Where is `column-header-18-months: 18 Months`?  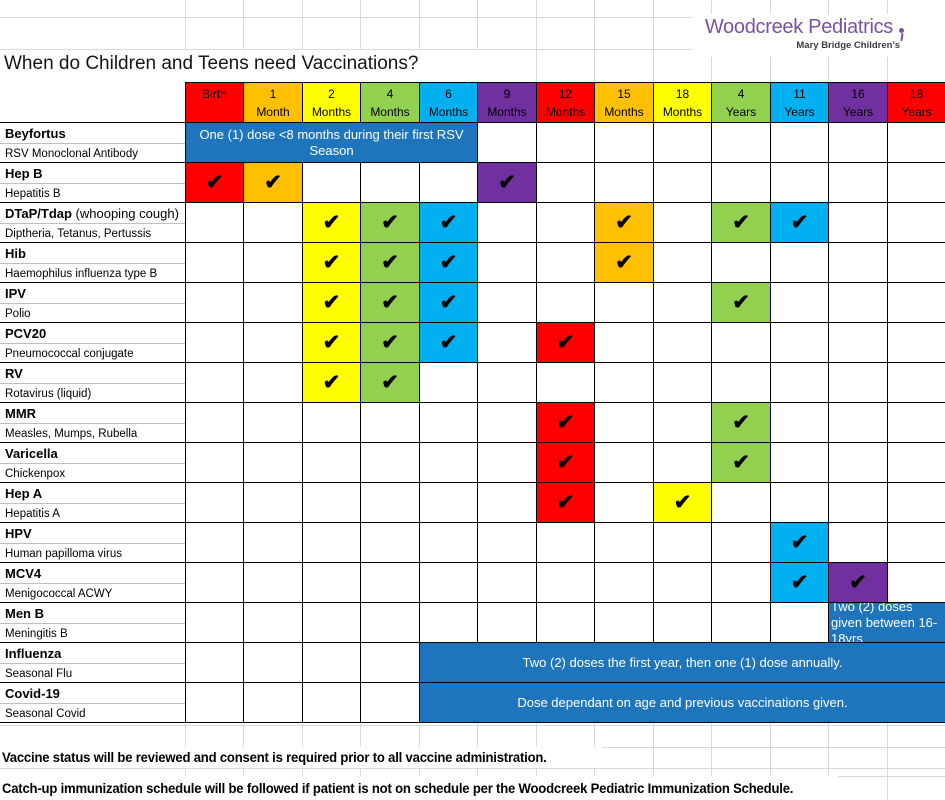 column-header-18-months: 18 Months is located at coordinates (682, 102).